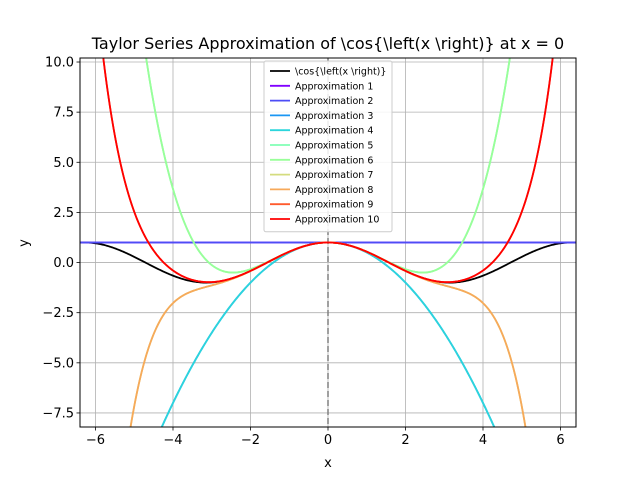 The width and height of the screenshot is (640, 480). I want to click on legend-label: Approximation 4, so click(334, 131).